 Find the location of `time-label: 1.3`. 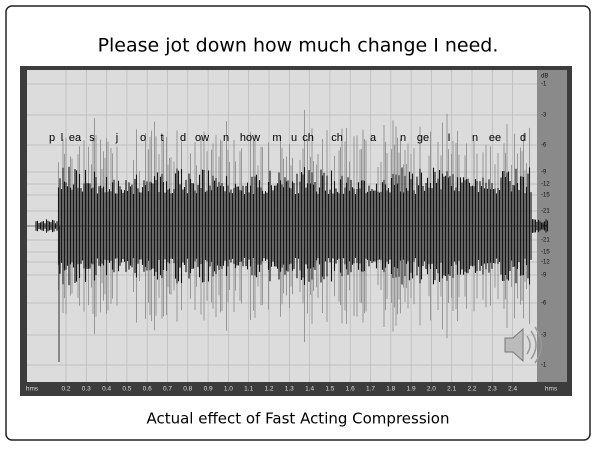

time-label: 1.3 is located at coordinates (289, 389).